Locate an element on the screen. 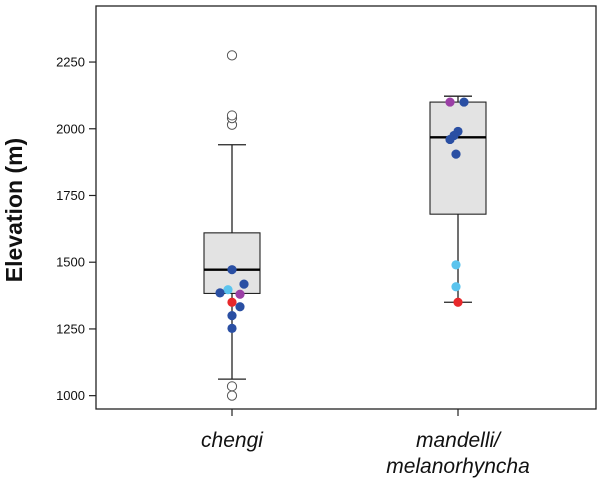 This screenshot has width=600, height=490. y-tick-label: 1000 is located at coordinates (70, 395).